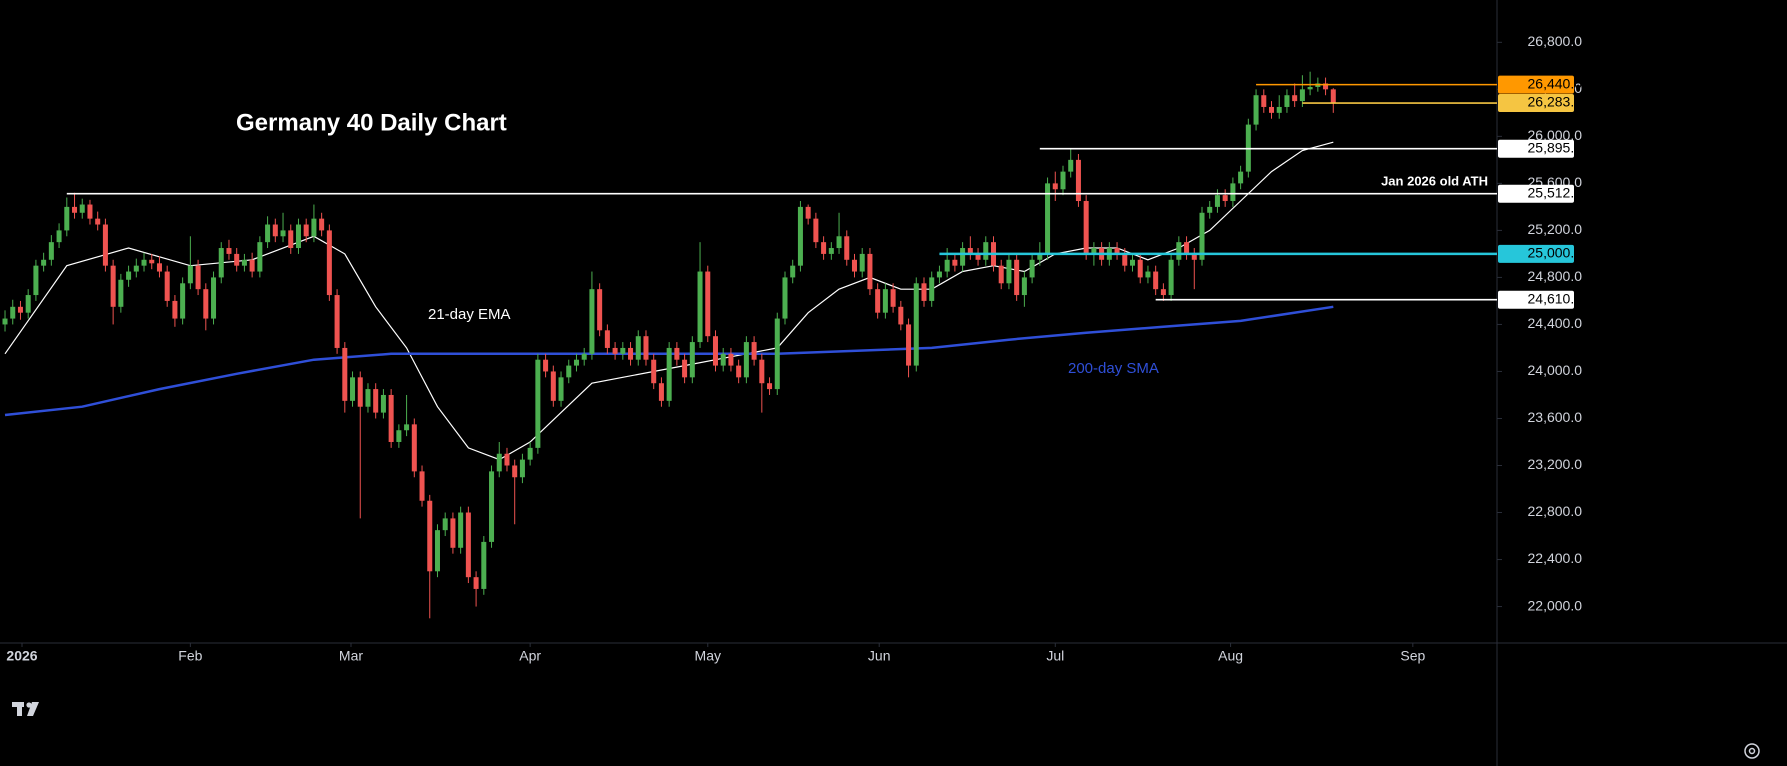 Image resolution: width=1787 pixels, height=766 pixels. What do you see at coordinates (1555, 41) in the screenshot?
I see `y-tick-label: 26,800.0` at bounding box center [1555, 41].